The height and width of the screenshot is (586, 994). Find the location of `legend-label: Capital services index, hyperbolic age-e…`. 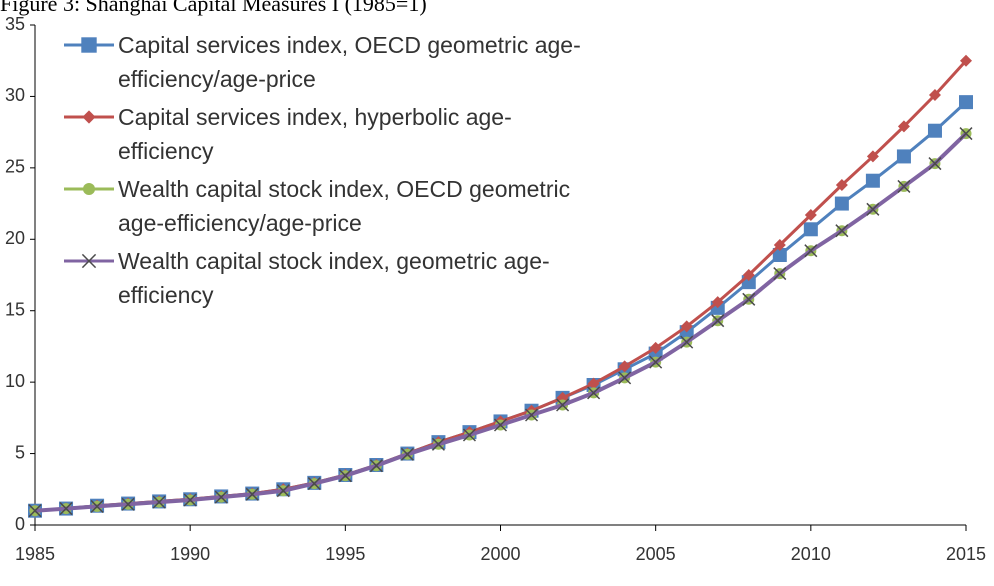

legend-label: Capital services index, hyperbolic age-e… is located at coordinates (315, 134).